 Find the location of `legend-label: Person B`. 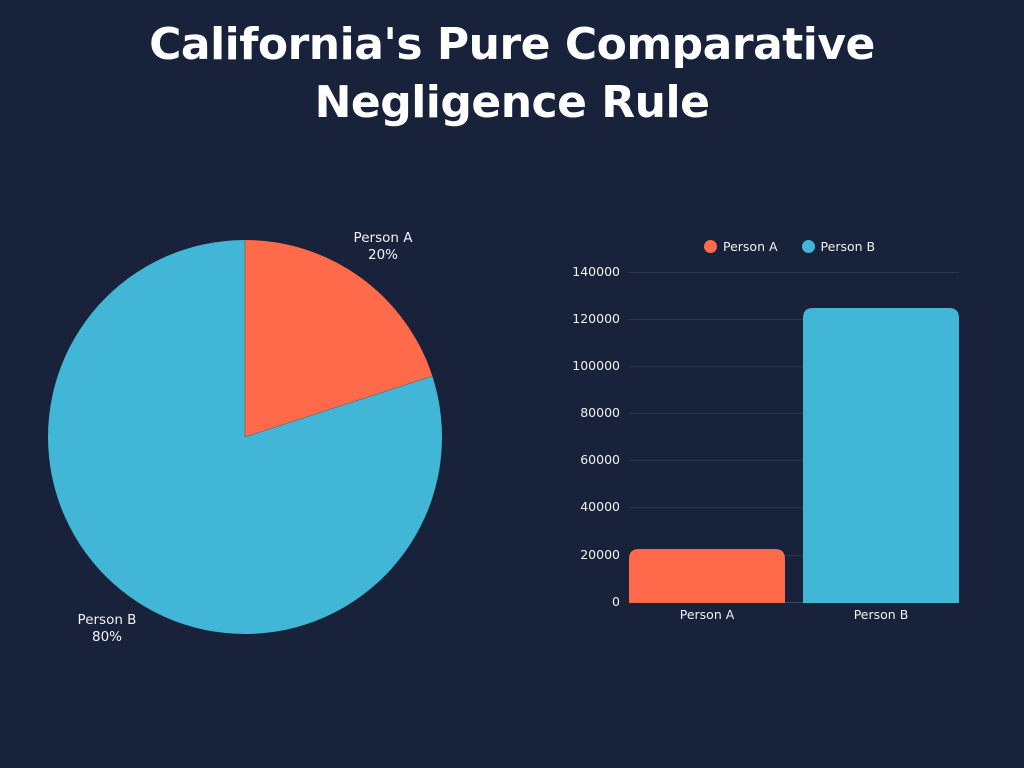

legend-label: Person B is located at coordinates (848, 246).